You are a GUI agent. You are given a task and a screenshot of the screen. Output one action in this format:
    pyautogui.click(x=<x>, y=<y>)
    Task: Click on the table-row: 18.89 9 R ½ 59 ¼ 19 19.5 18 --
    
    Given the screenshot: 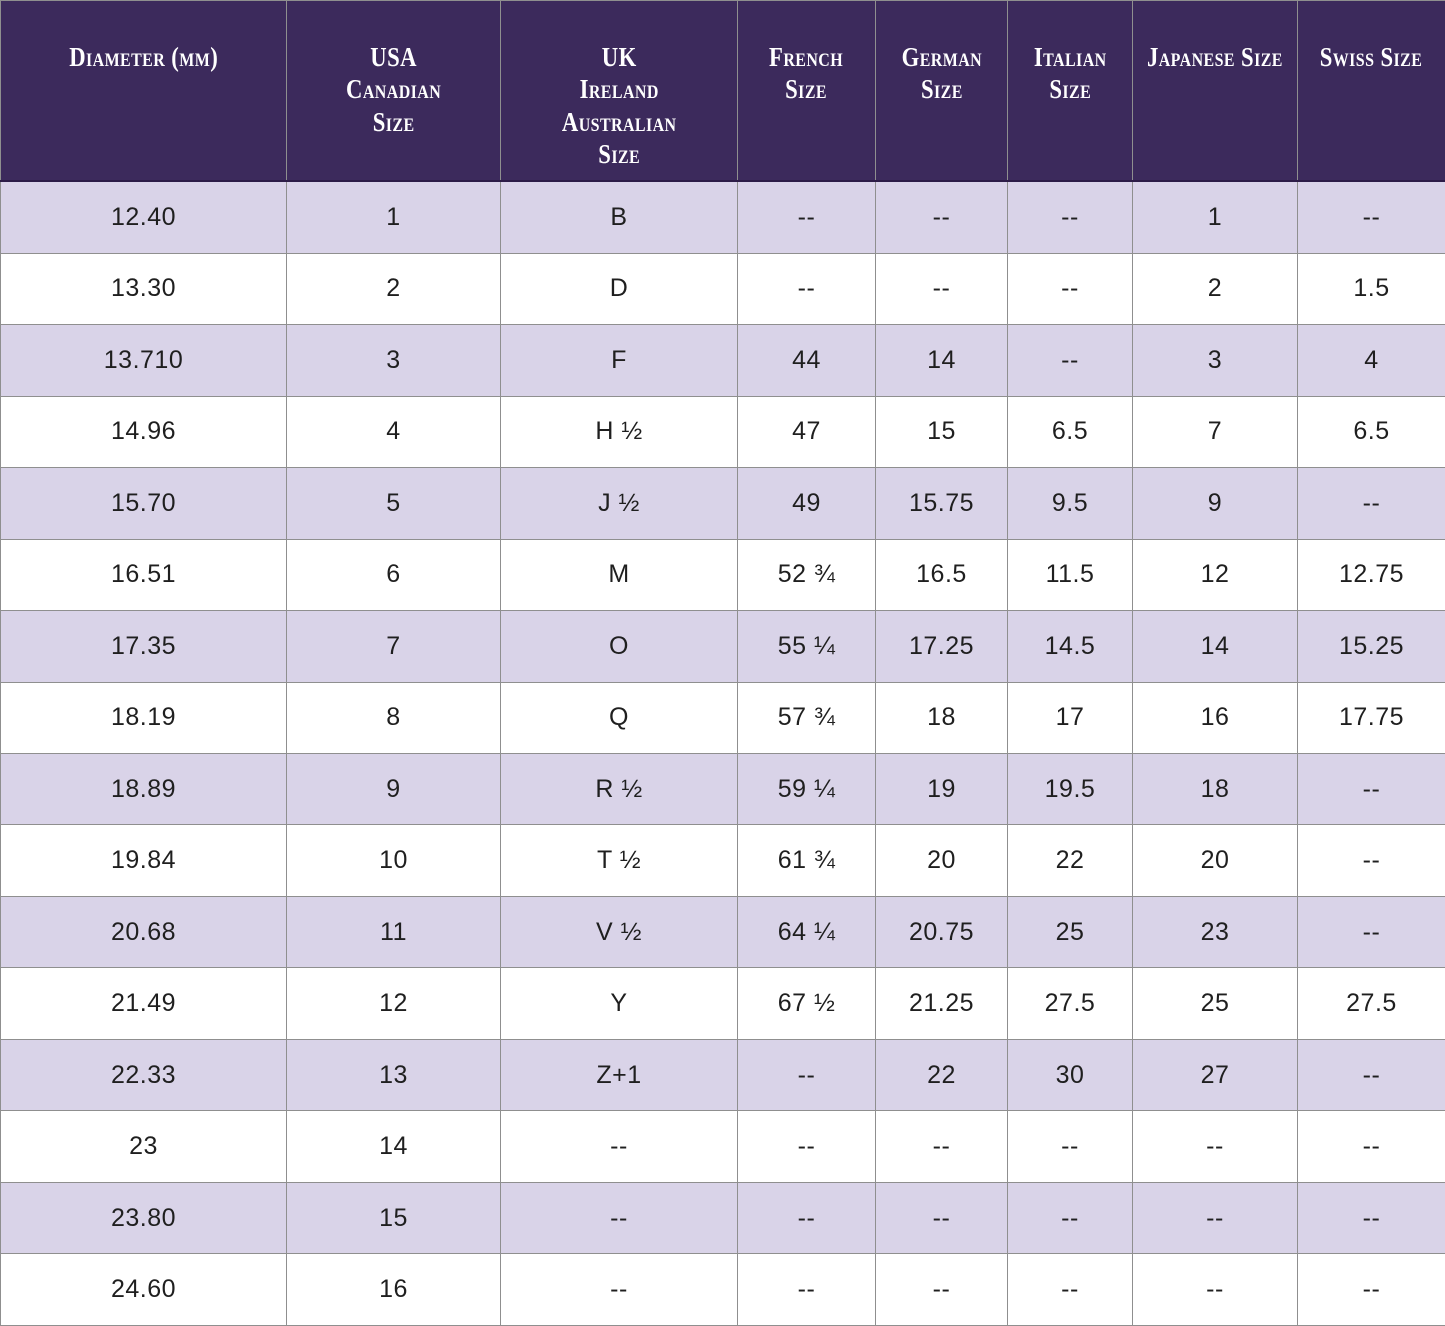 What is the action you would take?
    pyautogui.click(x=722, y=789)
    